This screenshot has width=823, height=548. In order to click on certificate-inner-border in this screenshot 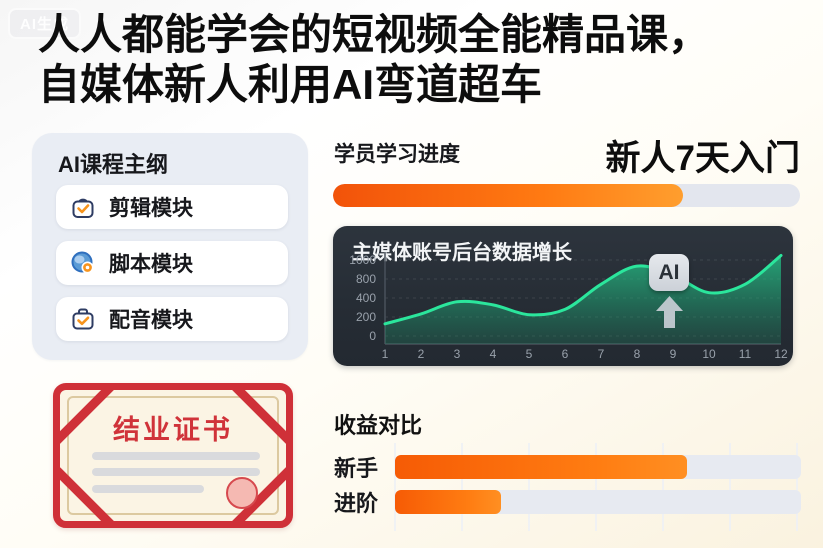, I will do `click(173, 455)`.